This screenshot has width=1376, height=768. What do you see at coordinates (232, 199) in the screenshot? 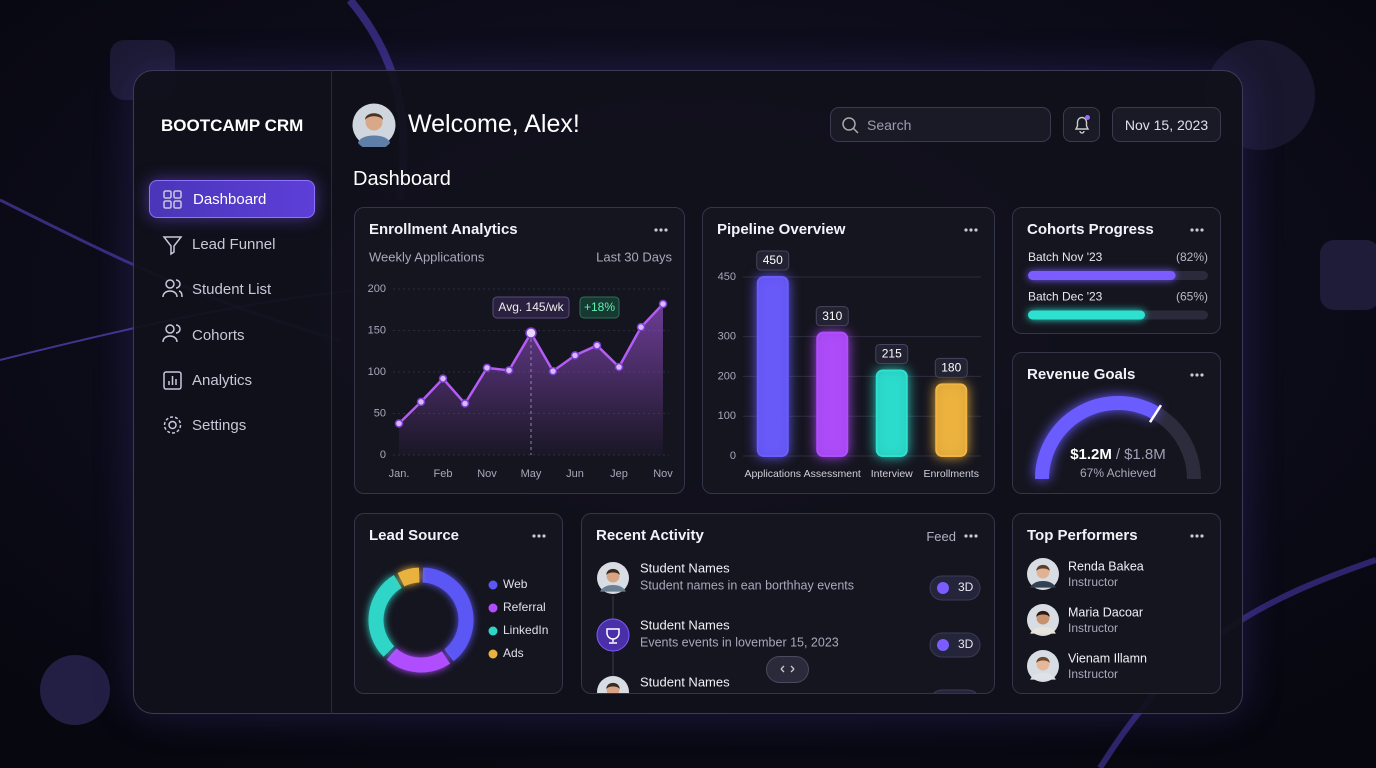
I see `nav-item: Dashboard` at bounding box center [232, 199].